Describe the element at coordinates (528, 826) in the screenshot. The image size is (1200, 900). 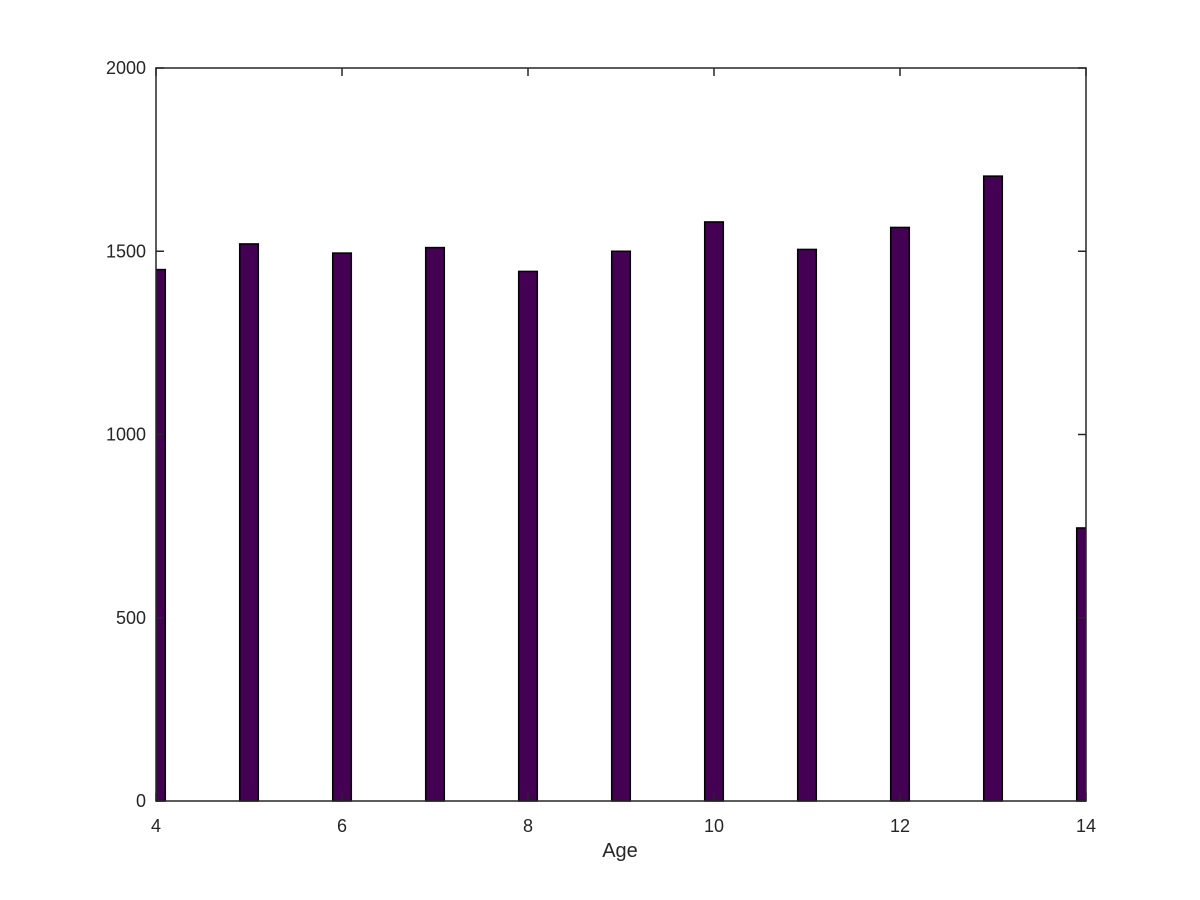
I see `x-tick-label: 8` at that location.